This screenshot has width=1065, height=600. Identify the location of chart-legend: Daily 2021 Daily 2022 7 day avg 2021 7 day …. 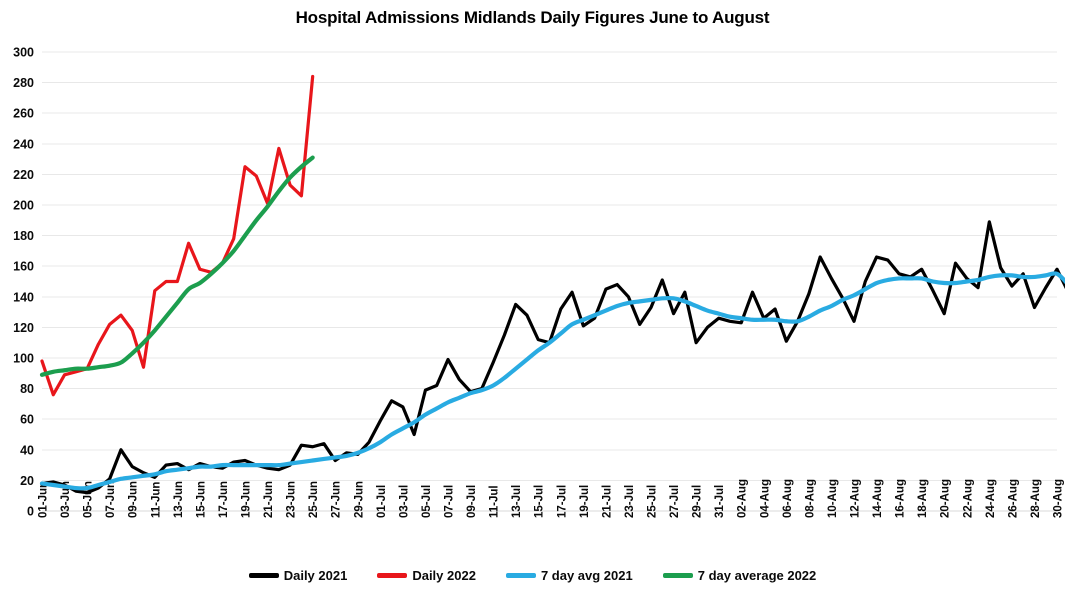
(532, 575).